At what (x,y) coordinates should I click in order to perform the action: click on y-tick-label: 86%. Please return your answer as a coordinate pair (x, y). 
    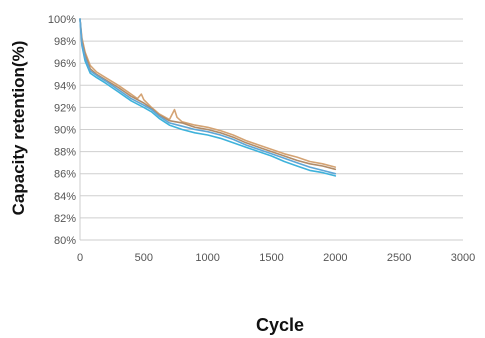
    Looking at the image, I should click on (65, 175).